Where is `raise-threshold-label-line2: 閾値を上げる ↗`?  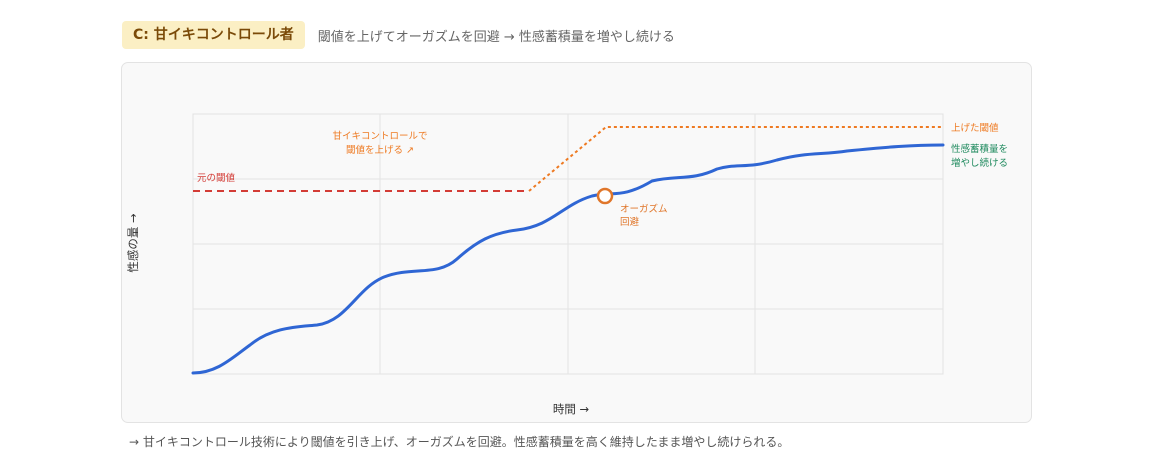
raise-threshold-label-line2: 閾値を上げる ↗ is located at coordinates (380, 150).